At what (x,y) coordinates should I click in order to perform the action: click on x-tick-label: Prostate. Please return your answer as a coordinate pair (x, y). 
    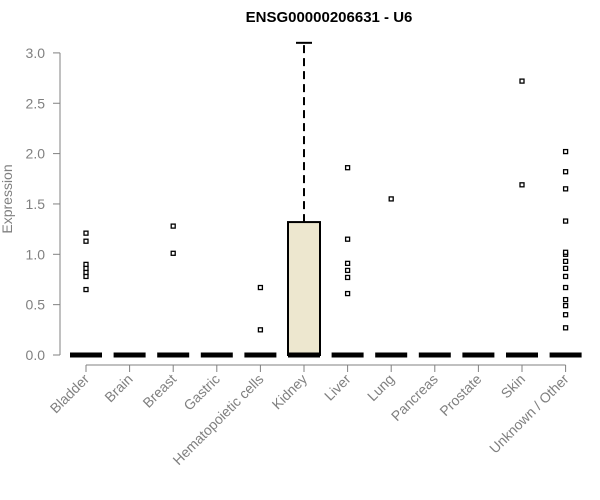
    Looking at the image, I should click on (460, 395).